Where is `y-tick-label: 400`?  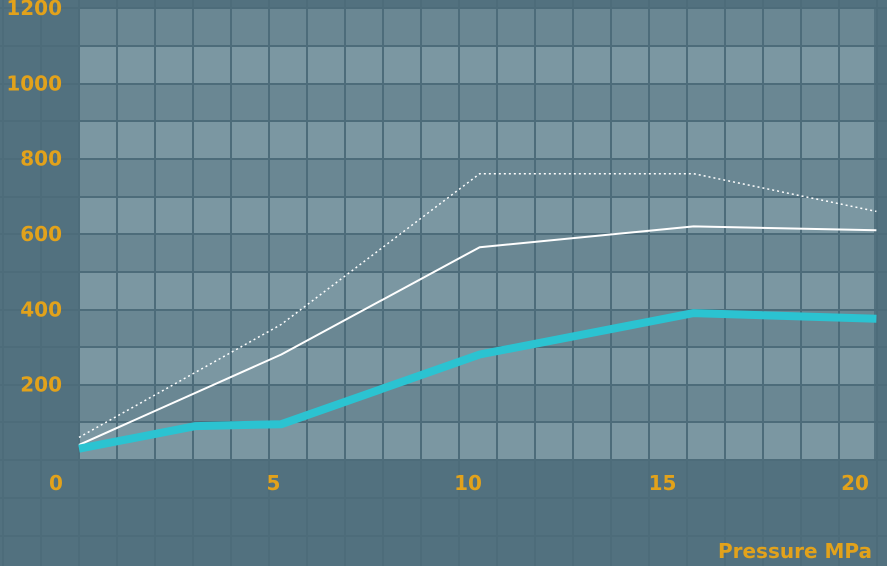
y-tick-label: 400 is located at coordinates (41, 309).